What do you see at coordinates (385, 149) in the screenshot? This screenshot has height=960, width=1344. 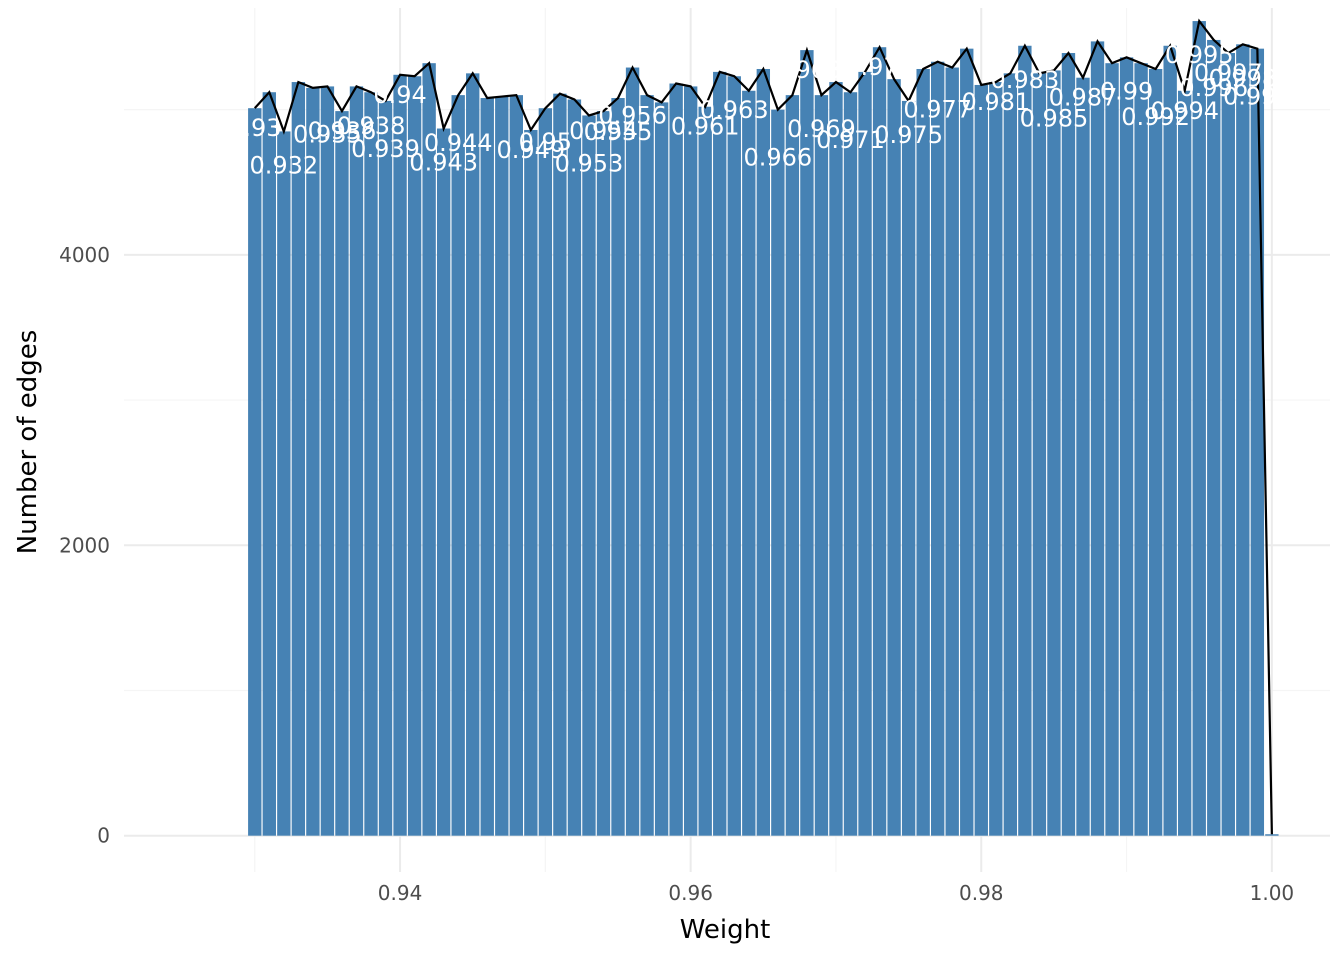 I see `bar-label: 0.939` at bounding box center [385, 149].